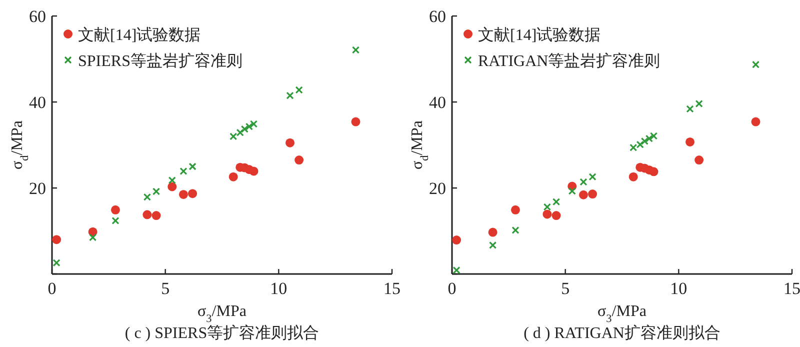  Describe the element at coordinates (622, 333) in the screenshot. I see `text: ( d ) RATIGAN扩容准则拟合` at that location.